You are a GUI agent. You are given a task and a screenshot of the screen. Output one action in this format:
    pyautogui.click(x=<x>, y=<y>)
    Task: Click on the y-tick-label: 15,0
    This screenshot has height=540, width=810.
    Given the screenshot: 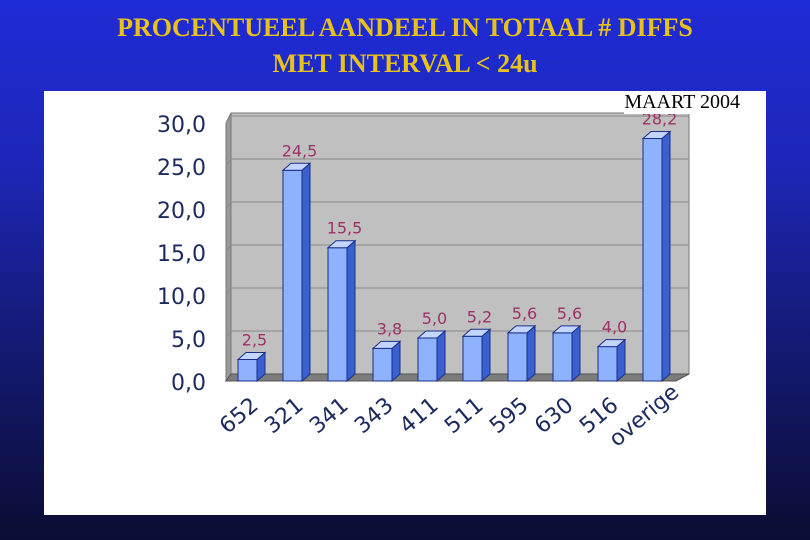 What is the action you would take?
    pyautogui.click(x=181, y=254)
    